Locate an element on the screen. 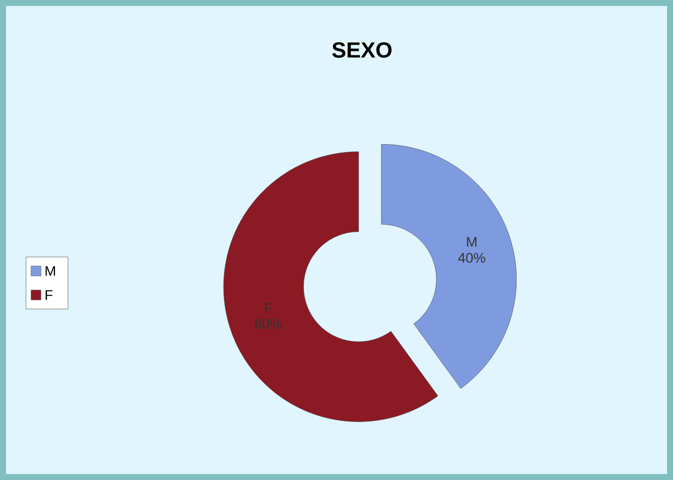  slice-label: F is located at coordinates (268, 308).